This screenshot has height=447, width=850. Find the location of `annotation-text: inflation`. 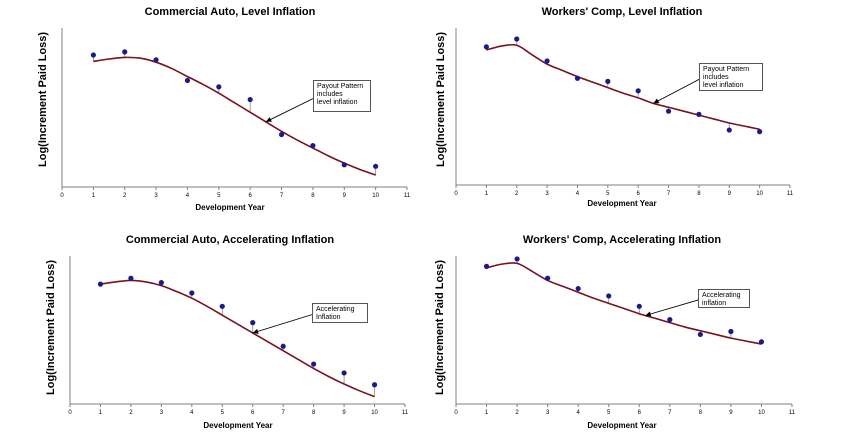

annotation-text: inflation is located at coordinates (714, 303).